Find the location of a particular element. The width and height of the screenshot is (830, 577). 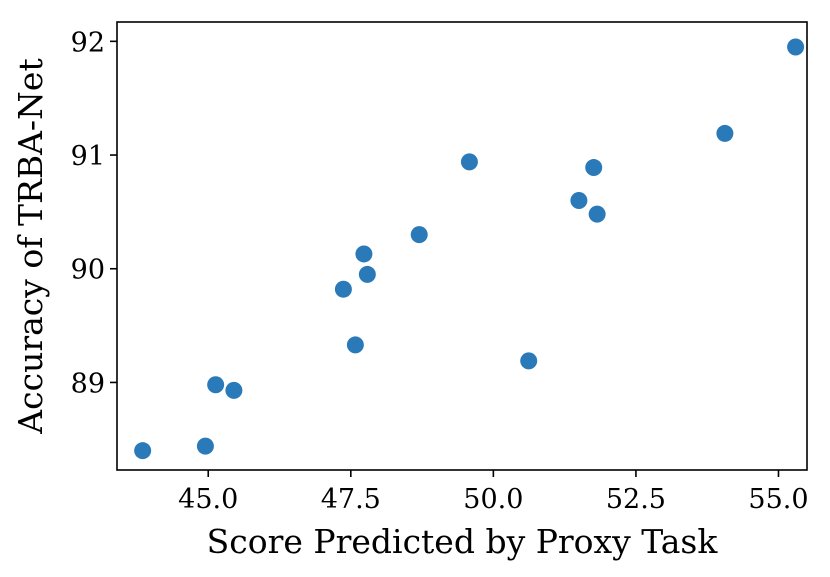

x-tick-label: 55.0 is located at coordinates (778, 499).